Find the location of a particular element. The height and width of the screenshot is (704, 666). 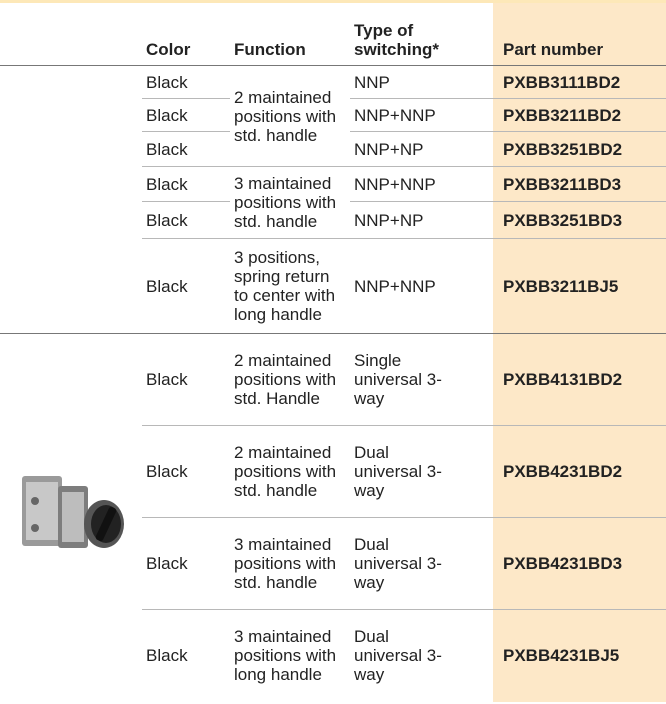

part-header: Part number is located at coordinates (579, 34).